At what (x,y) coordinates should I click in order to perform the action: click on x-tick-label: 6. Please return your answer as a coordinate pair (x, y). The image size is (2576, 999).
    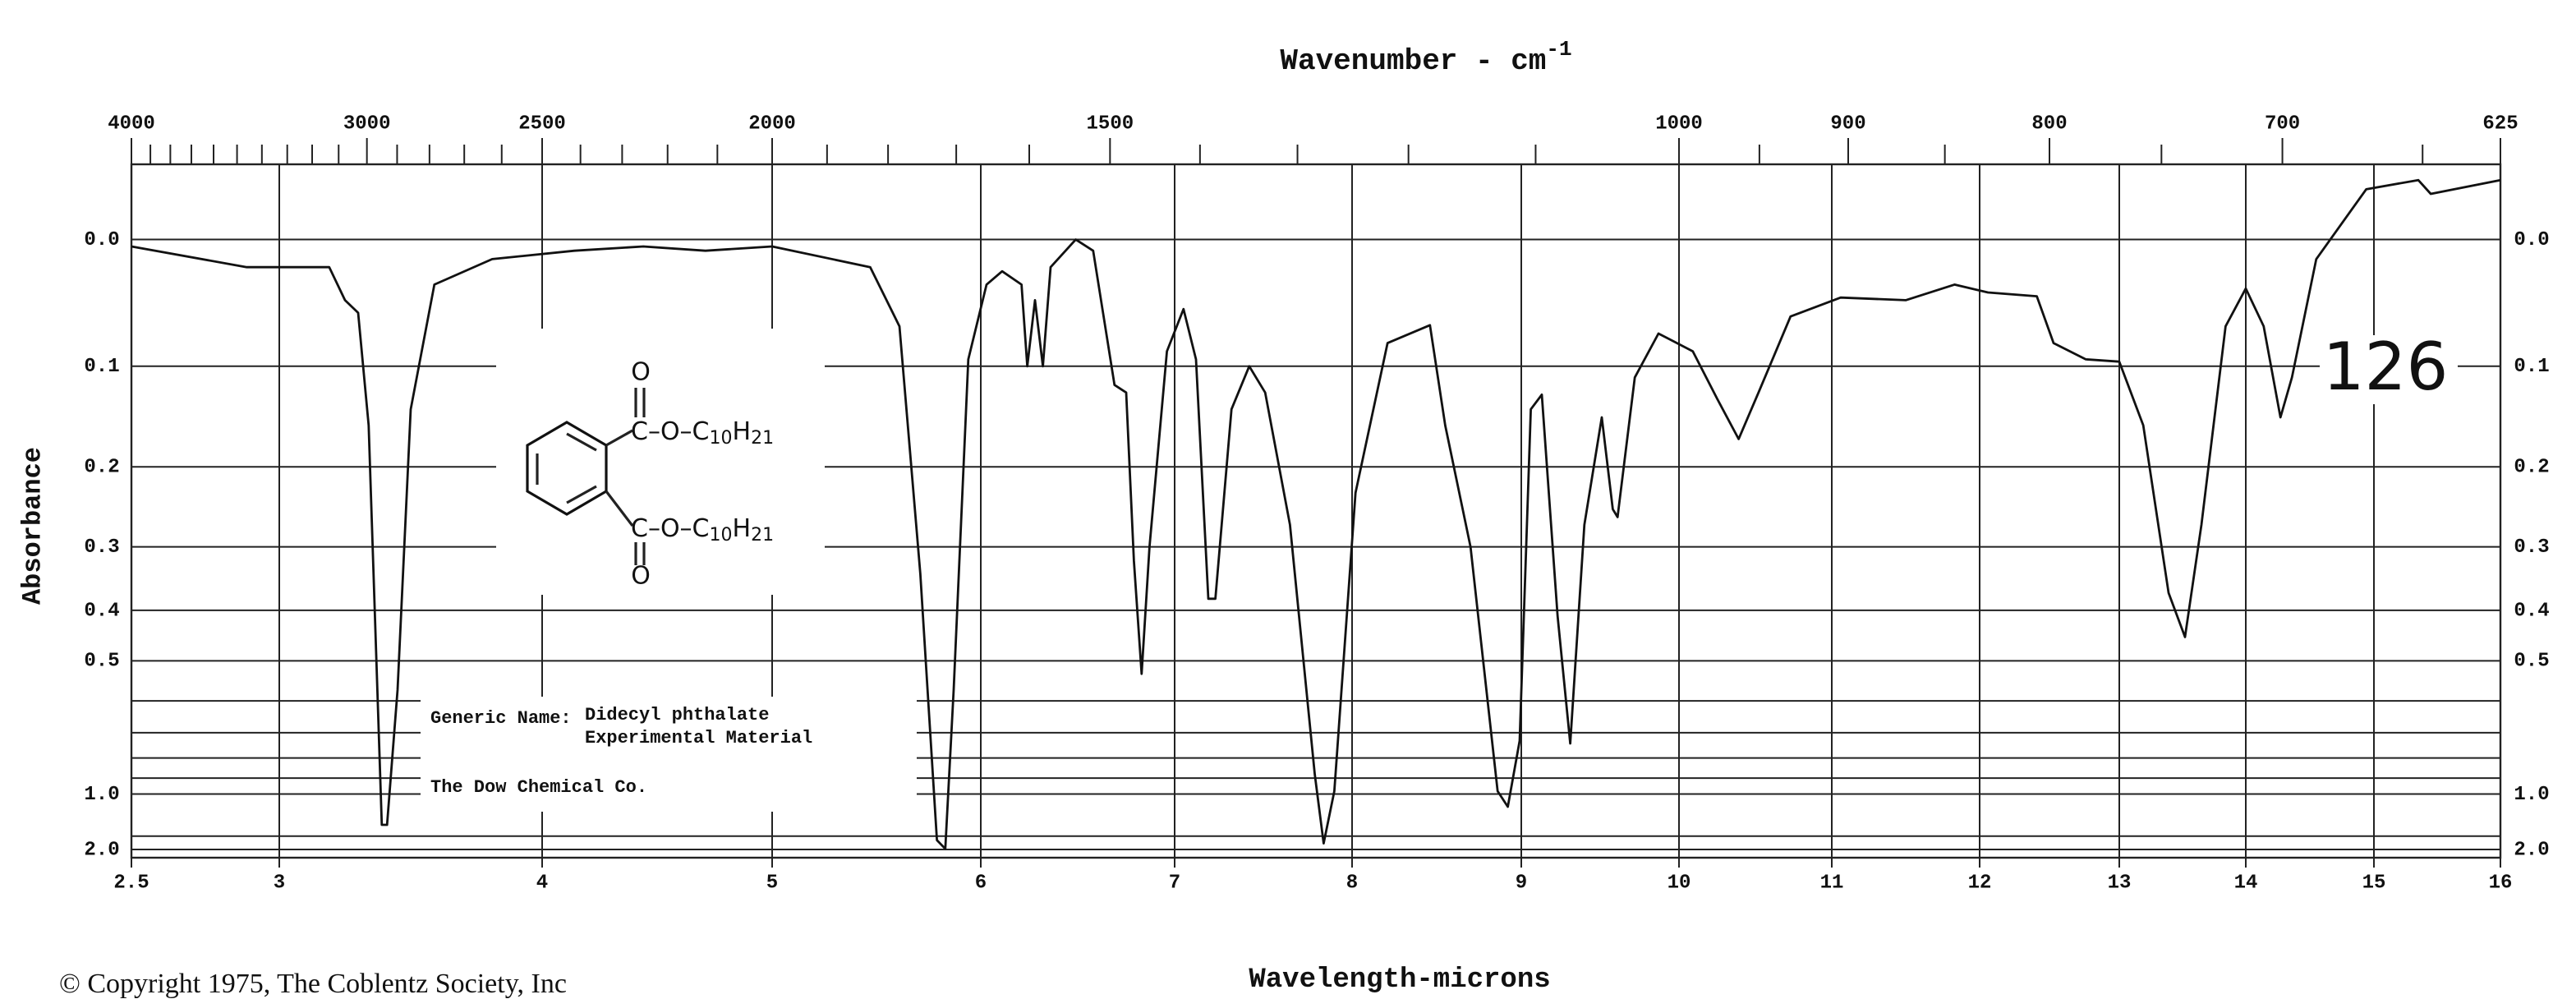
    Looking at the image, I should click on (981, 883).